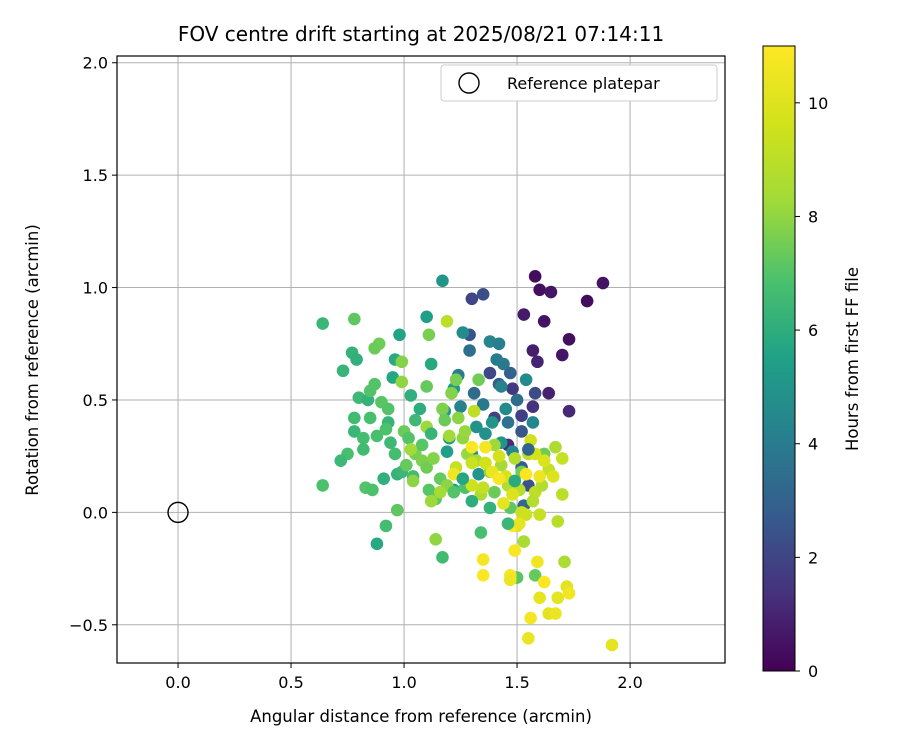 The width and height of the screenshot is (900, 750). I want to click on colorbar-ticks: 0 2 4 6 8 10, so click(811, 387).